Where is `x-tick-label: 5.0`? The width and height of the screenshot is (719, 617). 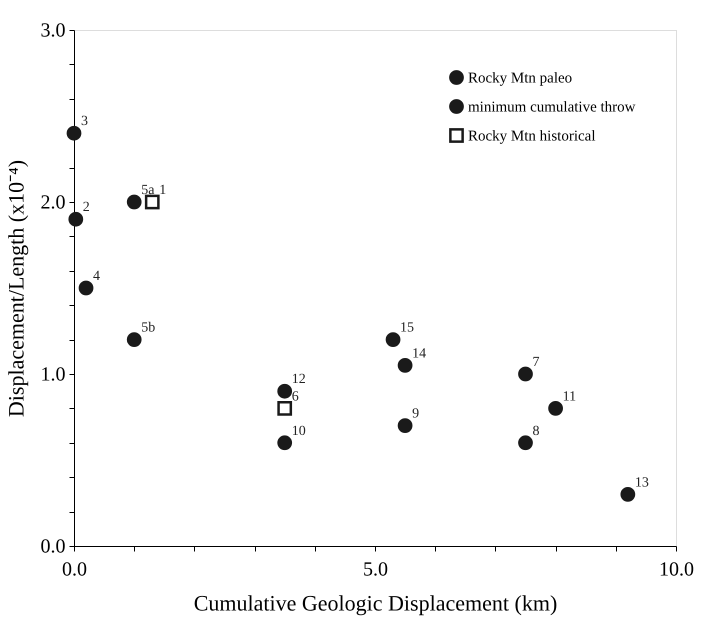 x-tick-label: 5.0 is located at coordinates (375, 569).